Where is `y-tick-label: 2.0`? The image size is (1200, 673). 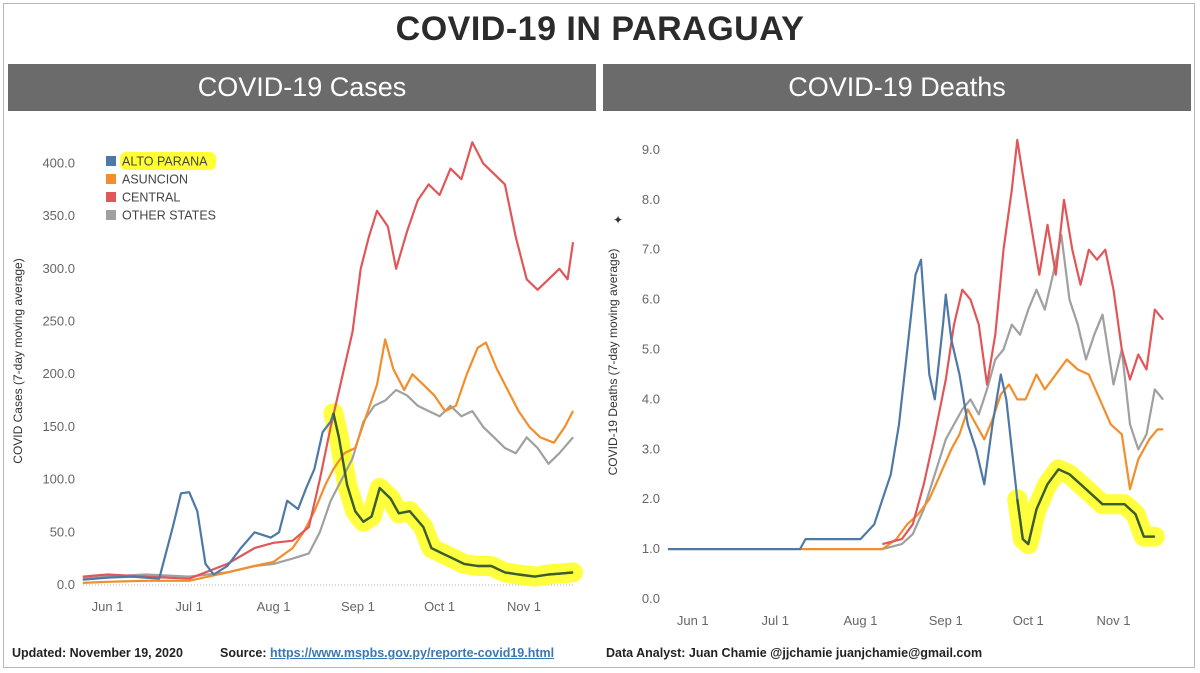
y-tick-label: 2.0 is located at coordinates (651, 498).